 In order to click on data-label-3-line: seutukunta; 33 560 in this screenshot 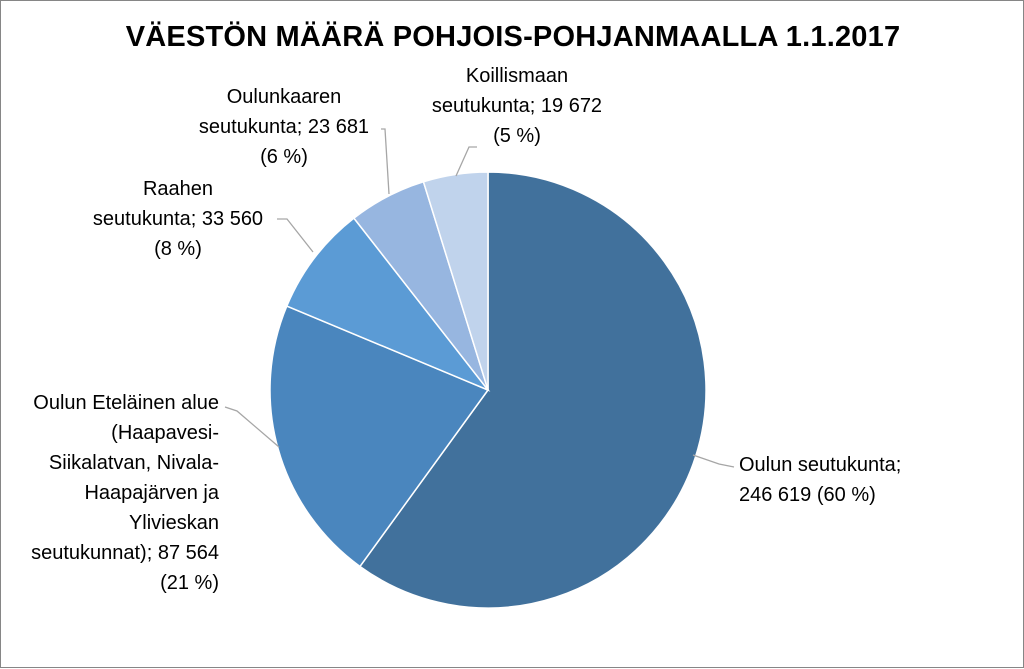, I will do `click(178, 219)`.